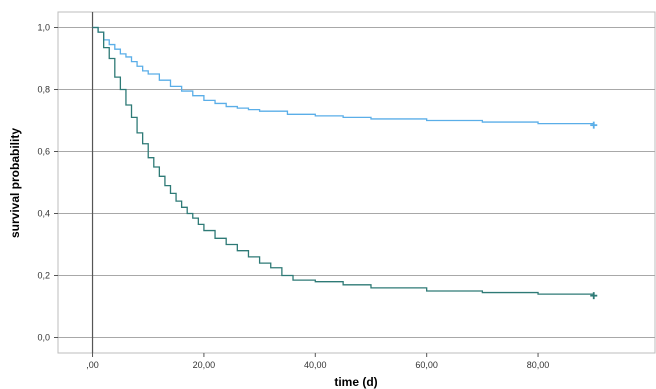 The image size is (656, 389). What do you see at coordinates (43, 214) in the screenshot?
I see `y-tick-label: 0,4` at bounding box center [43, 214].